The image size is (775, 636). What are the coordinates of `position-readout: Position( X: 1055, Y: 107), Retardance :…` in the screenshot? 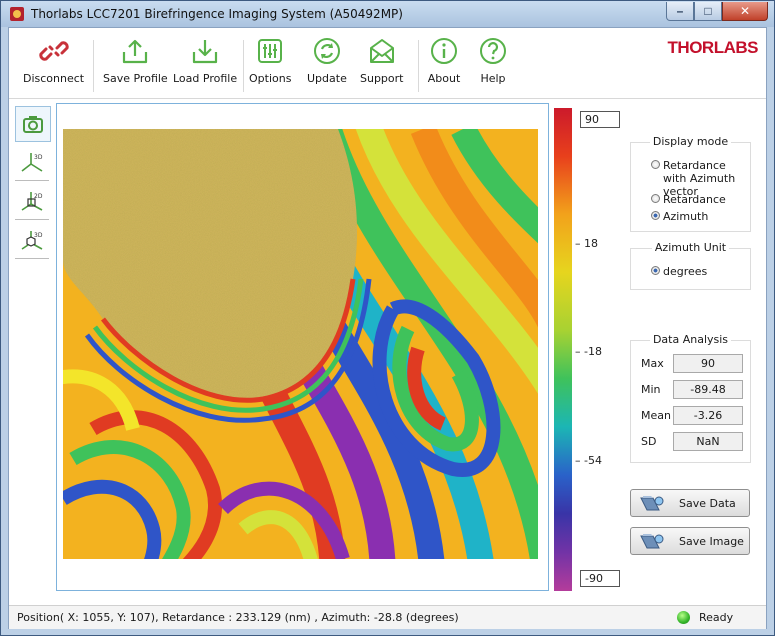 It's located at (238, 617).